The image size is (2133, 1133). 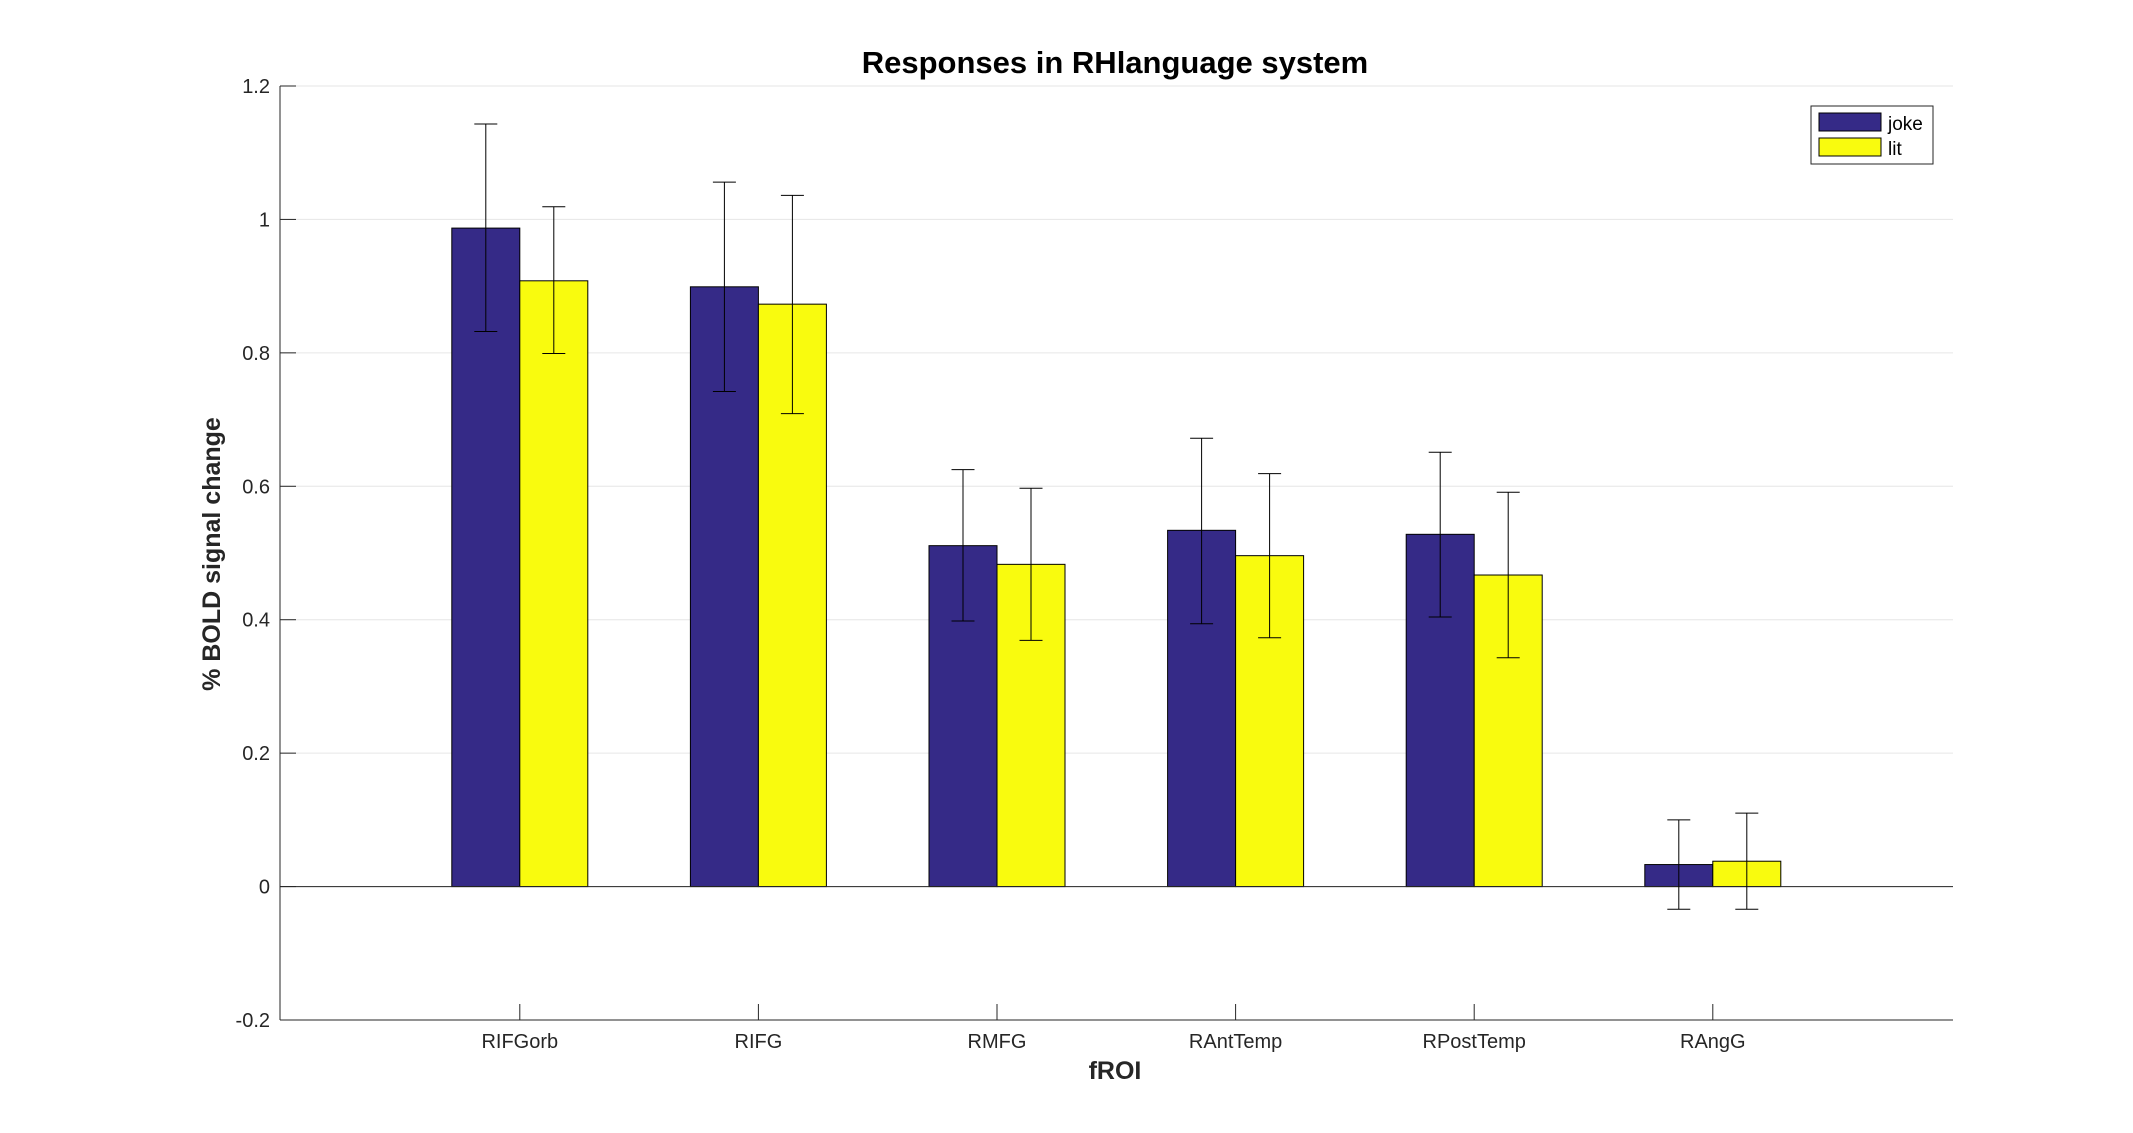 What do you see at coordinates (1474, 1042) in the screenshot?
I see `x-tick-label-RPostTemp: RPostTemp` at bounding box center [1474, 1042].